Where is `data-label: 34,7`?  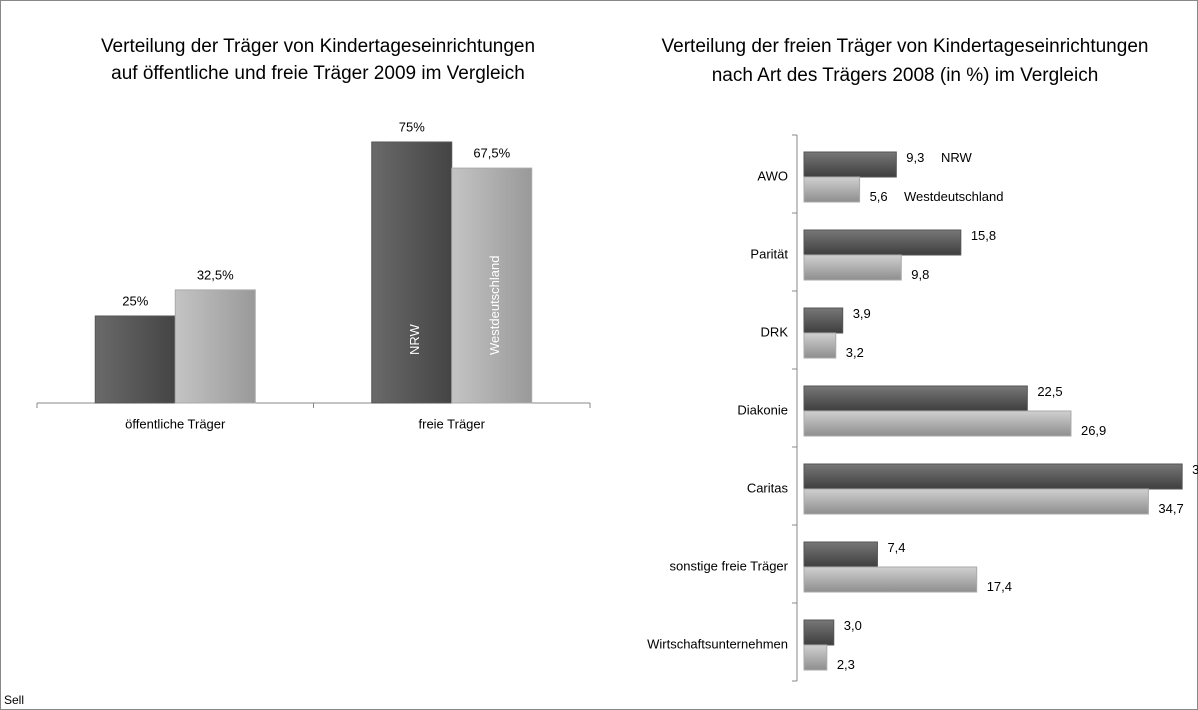
data-label: 34,7 is located at coordinates (1170, 508).